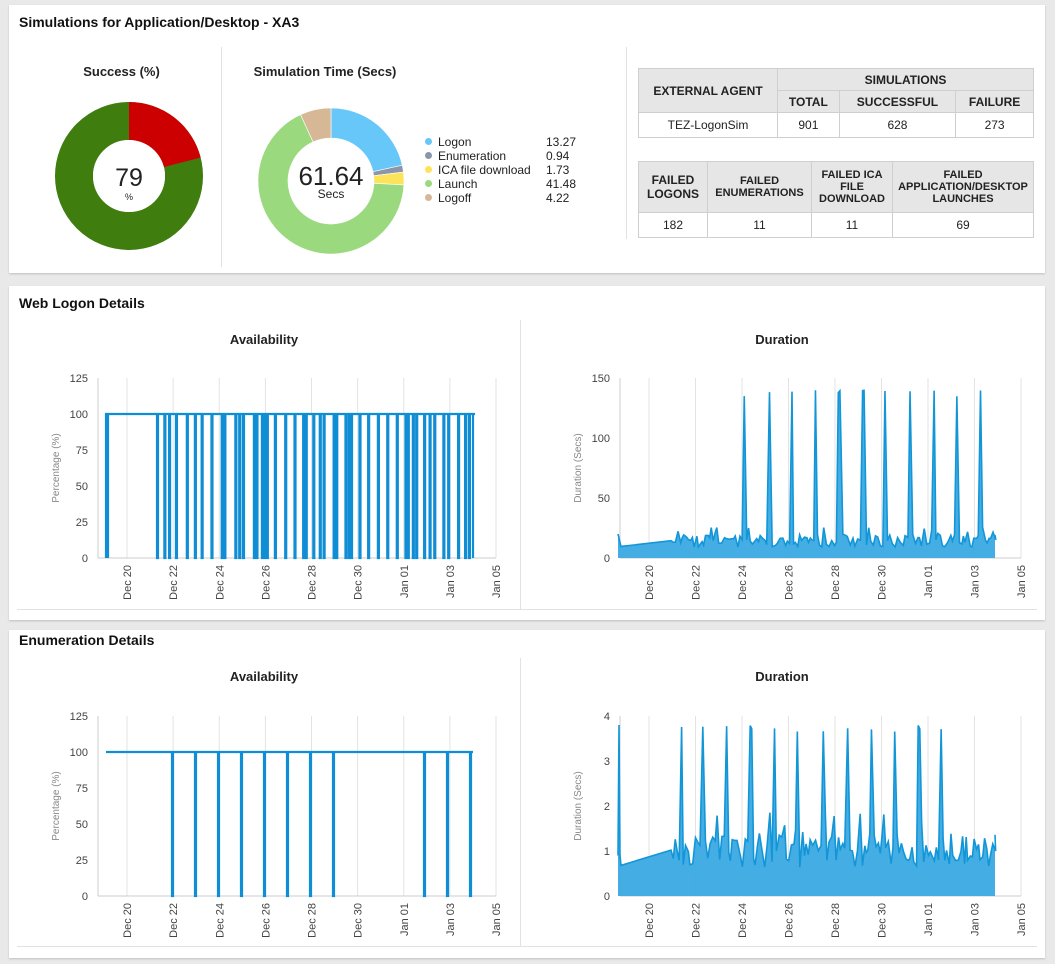 The image size is (1055, 964). Describe the element at coordinates (316, 125) in the screenshot. I see `sim-time-slice-logoff` at that location.